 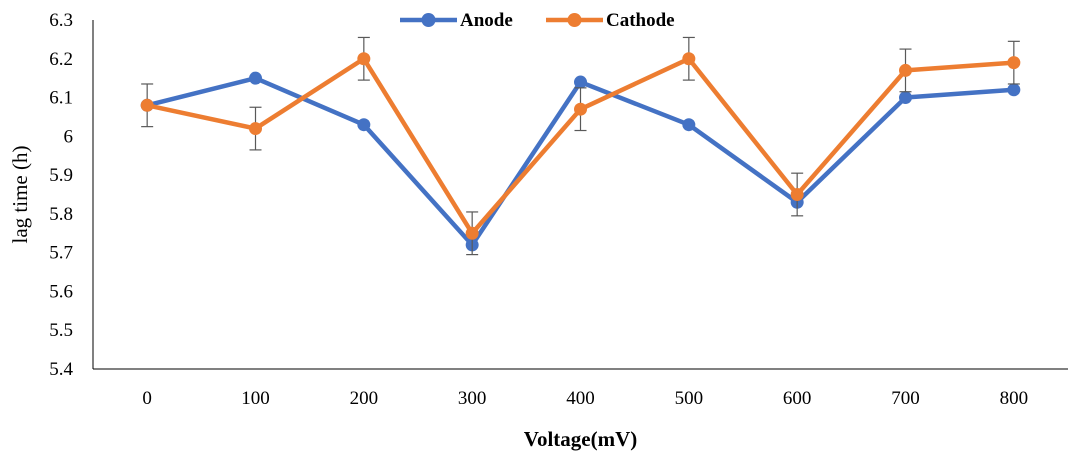 What do you see at coordinates (1014, 398) in the screenshot?
I see `x-tick-label: 800` at bounding box center [1014, 398].